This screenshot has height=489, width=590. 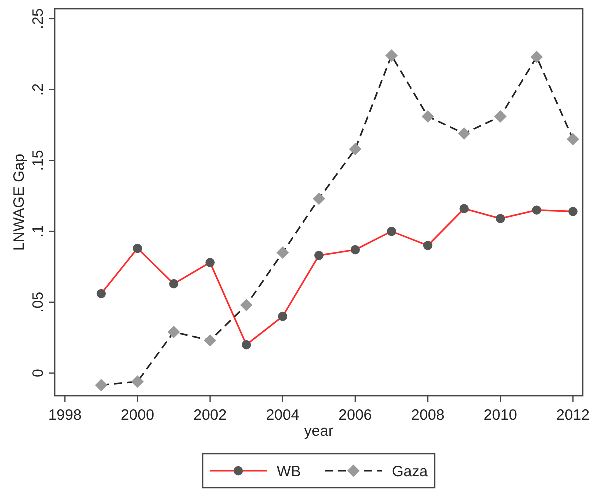 I want to click on y-tick-label: .25, so click(x=38, y=19).